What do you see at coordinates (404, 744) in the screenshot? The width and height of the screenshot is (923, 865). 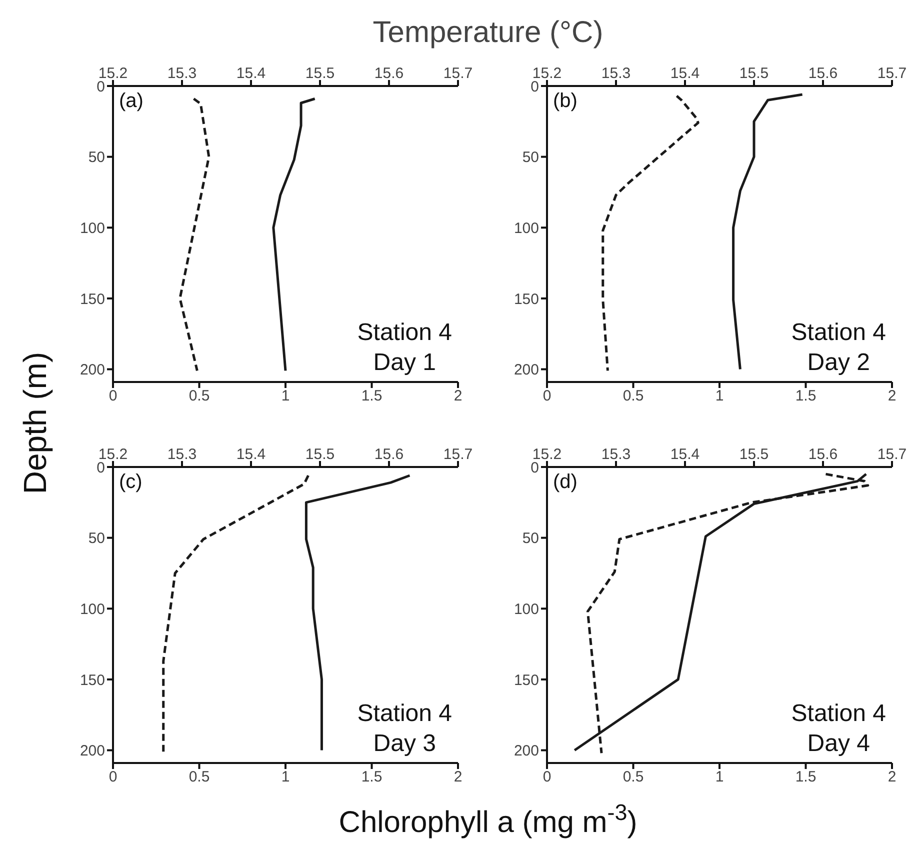 I see `annotation: Day 3` at bounding box center [404, 744].